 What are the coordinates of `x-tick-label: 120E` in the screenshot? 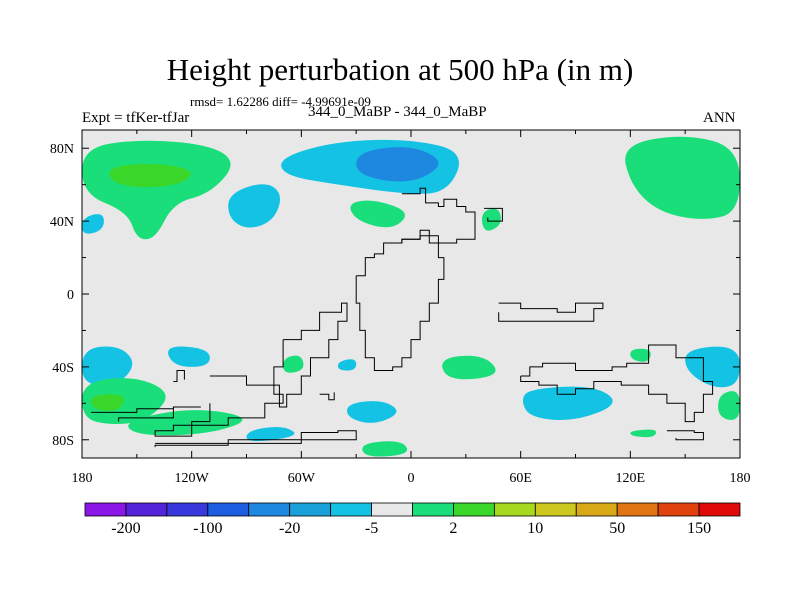 It's located at (631, 478).